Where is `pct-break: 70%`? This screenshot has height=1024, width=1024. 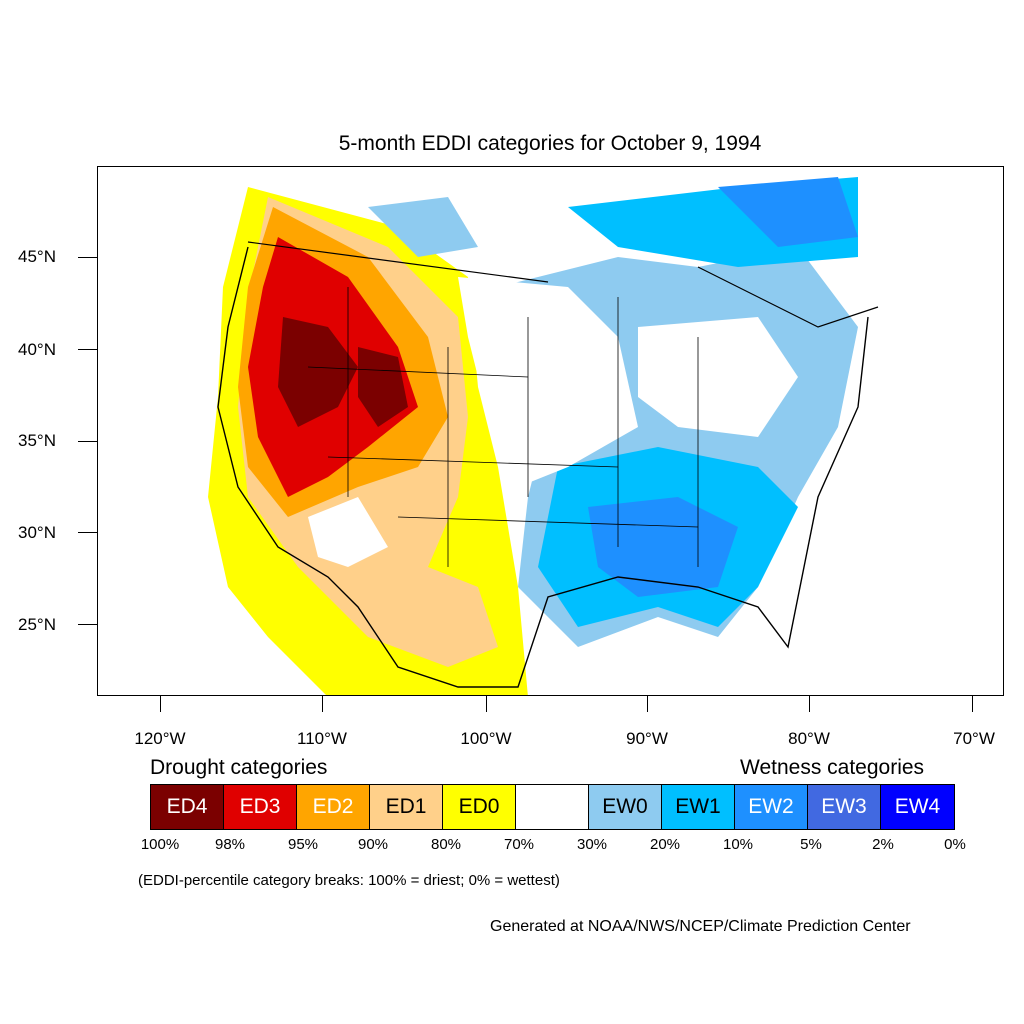 pct-break: 70% is located at coordinates (519, 844).